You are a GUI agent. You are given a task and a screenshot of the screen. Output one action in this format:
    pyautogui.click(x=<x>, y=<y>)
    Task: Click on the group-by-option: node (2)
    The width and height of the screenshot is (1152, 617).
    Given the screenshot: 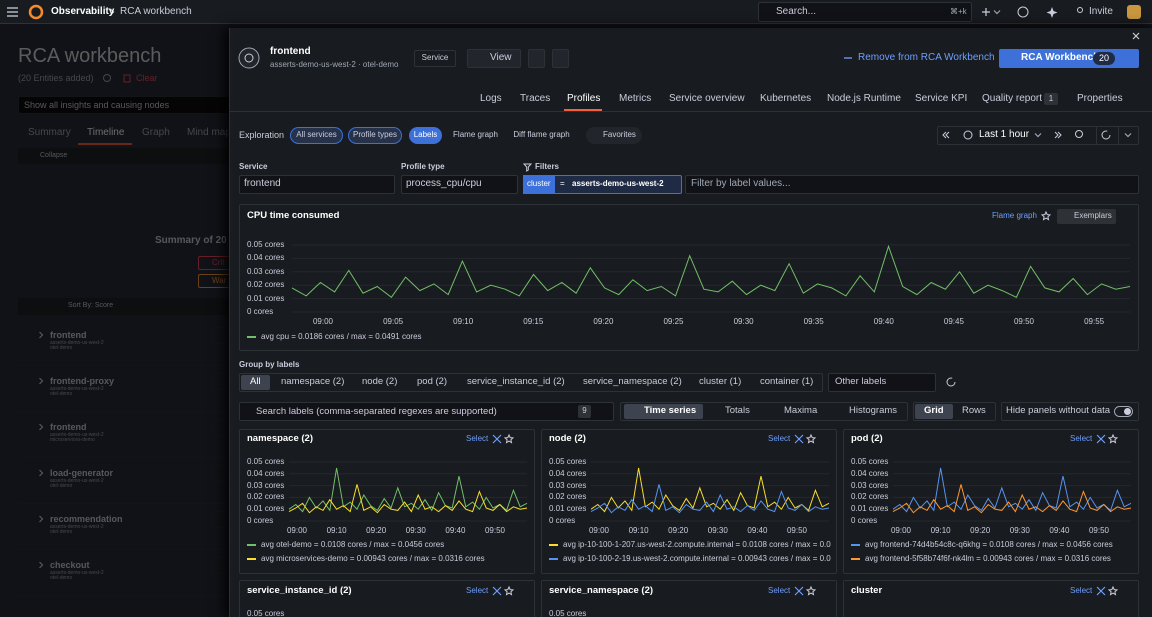 What is the action you would take?
    pyautogui.click(x=380, y=381)
    